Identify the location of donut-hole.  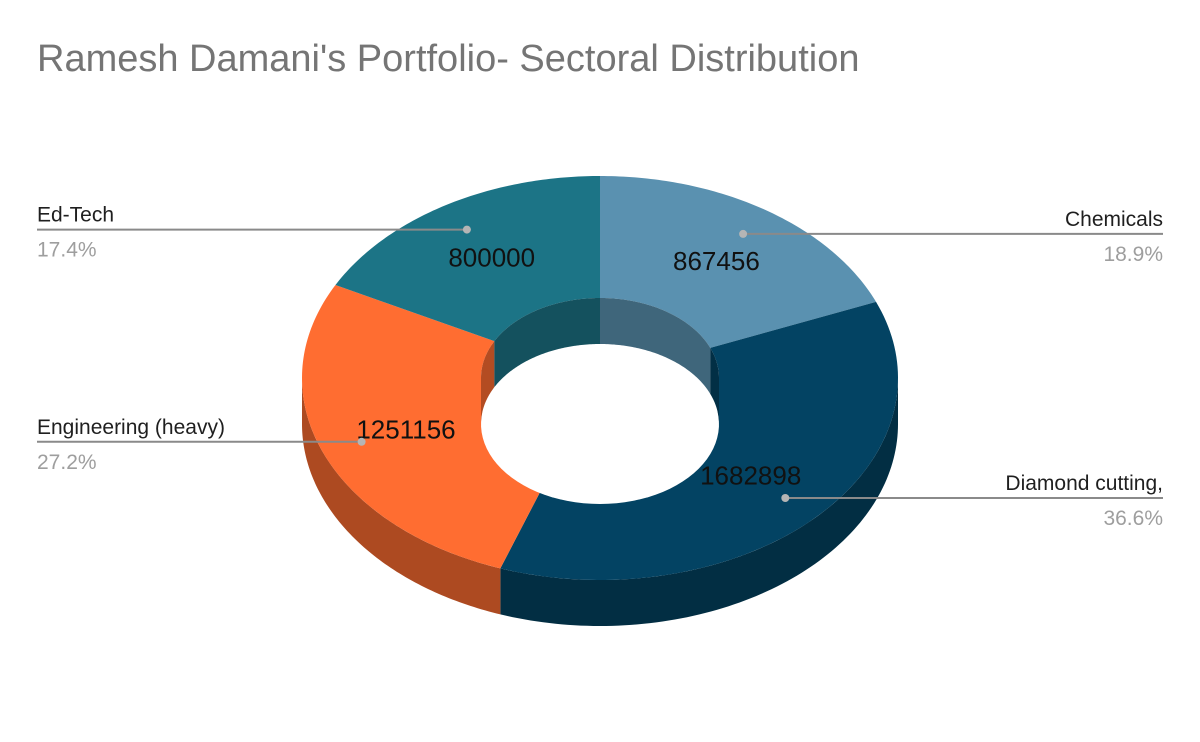
(600, 412).